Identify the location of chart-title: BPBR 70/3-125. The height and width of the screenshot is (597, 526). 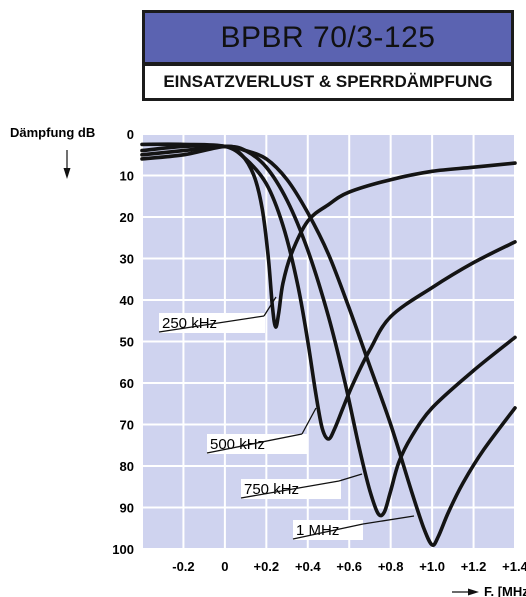
(328, 37).